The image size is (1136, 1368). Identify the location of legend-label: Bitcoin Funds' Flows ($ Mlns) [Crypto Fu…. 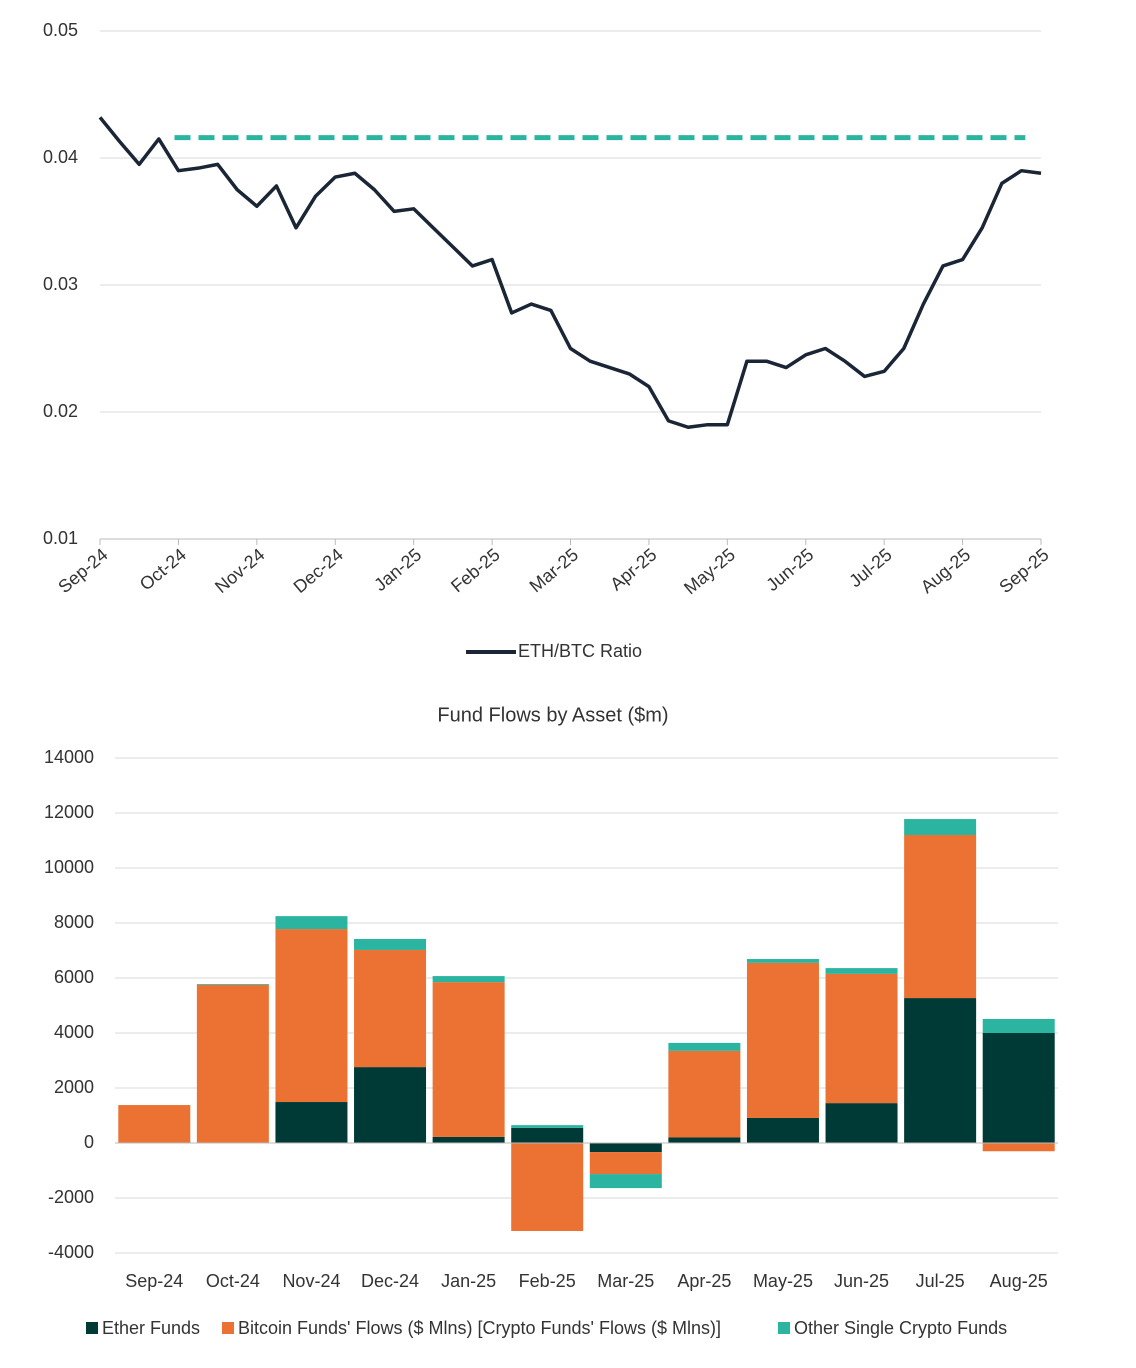
(479, 1328).